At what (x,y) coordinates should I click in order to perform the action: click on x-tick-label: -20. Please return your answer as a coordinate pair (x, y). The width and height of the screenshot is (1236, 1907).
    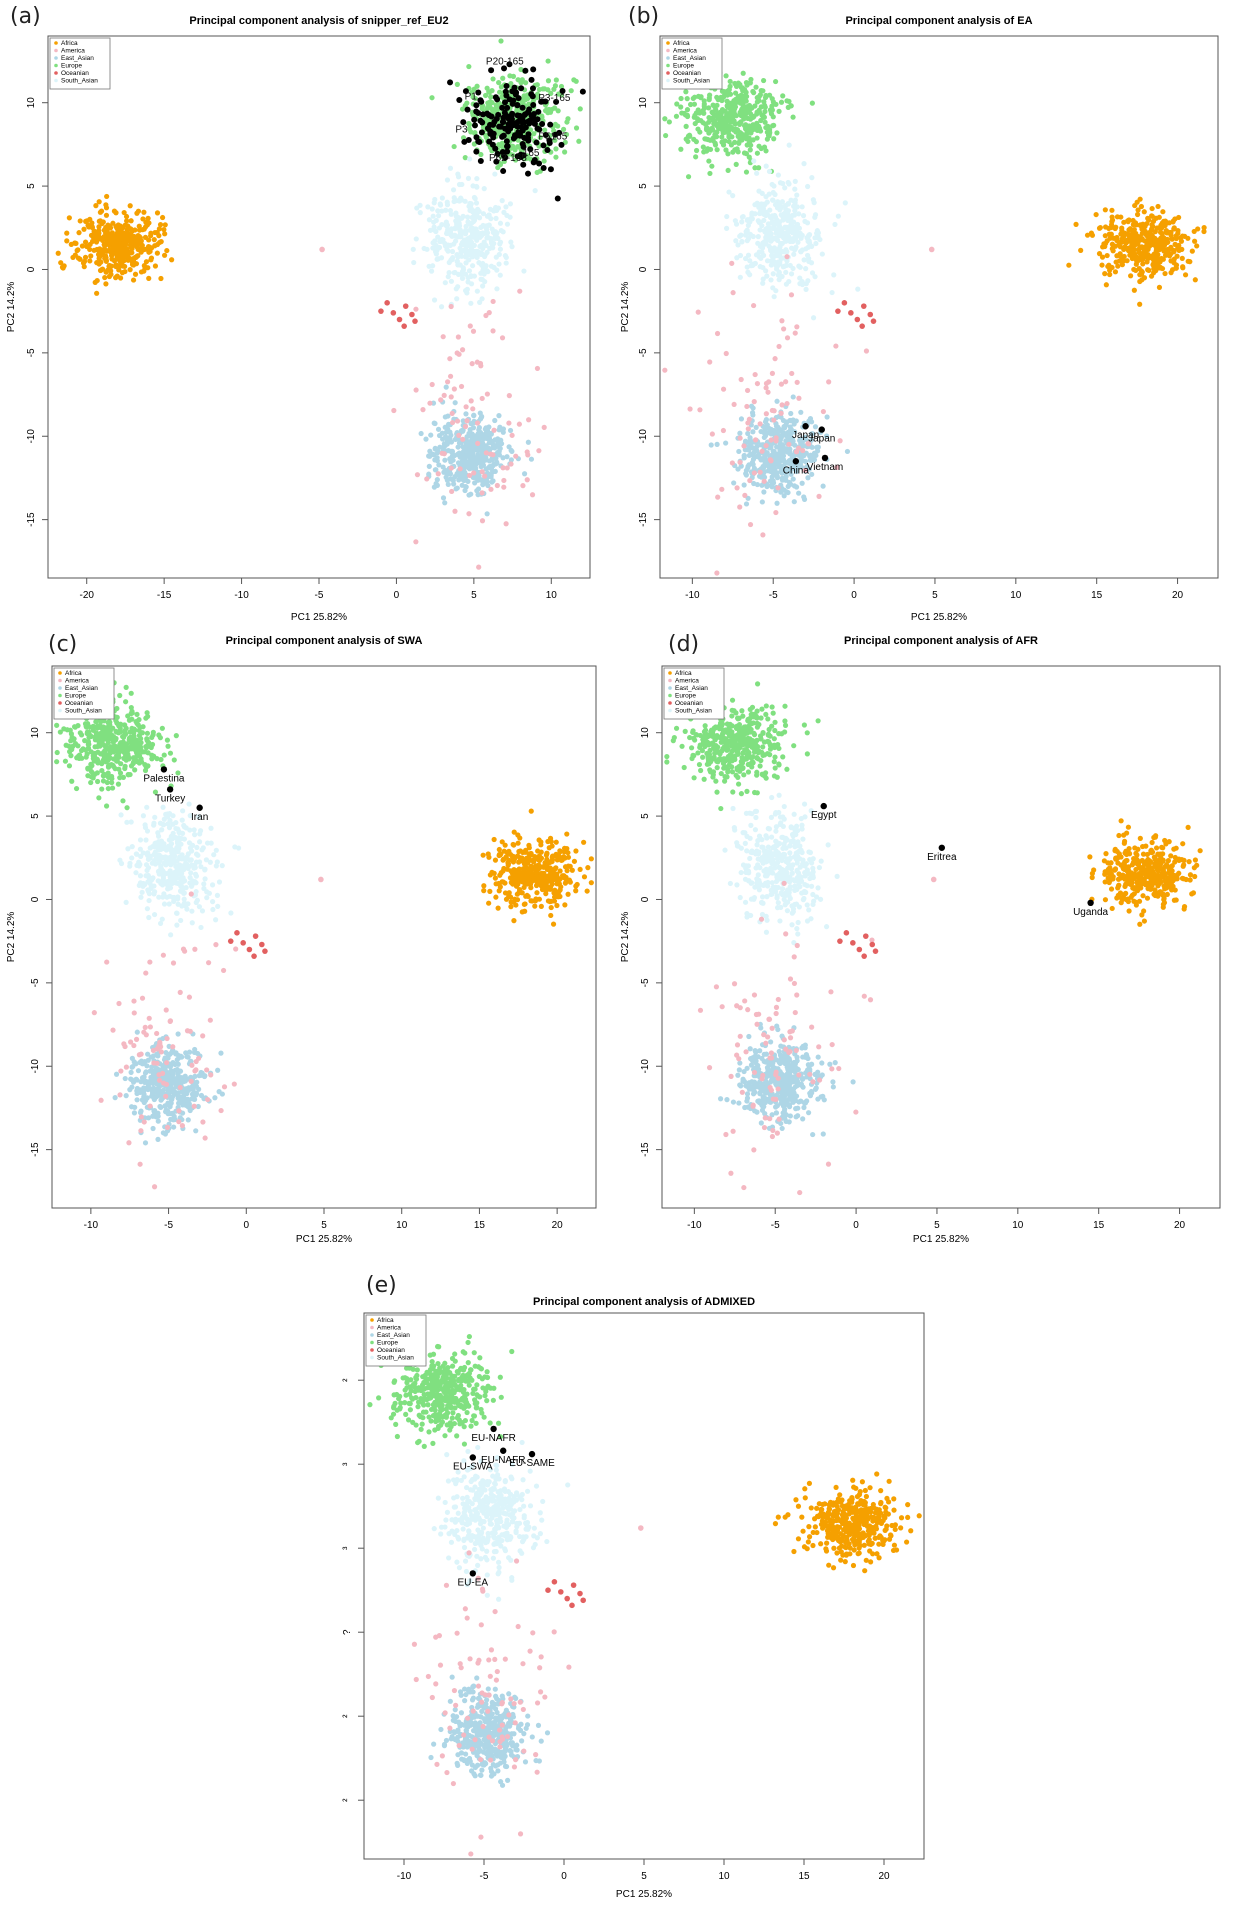
    Looking at the image, I should click on (86, 595).